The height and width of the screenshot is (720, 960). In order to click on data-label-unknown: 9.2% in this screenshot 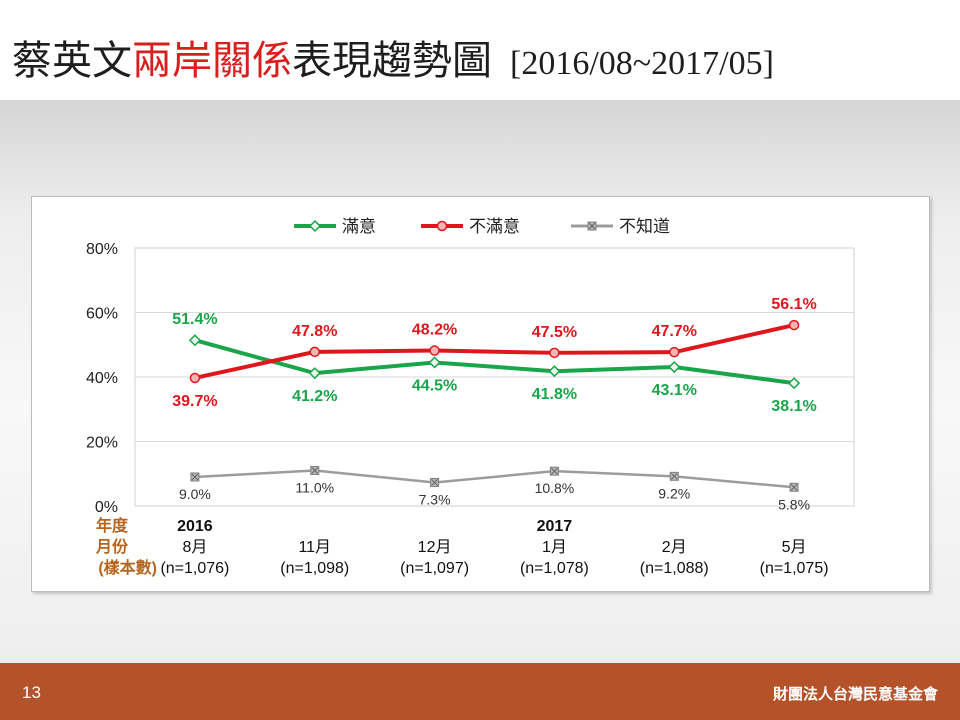, I will do `click(674, 493)`.